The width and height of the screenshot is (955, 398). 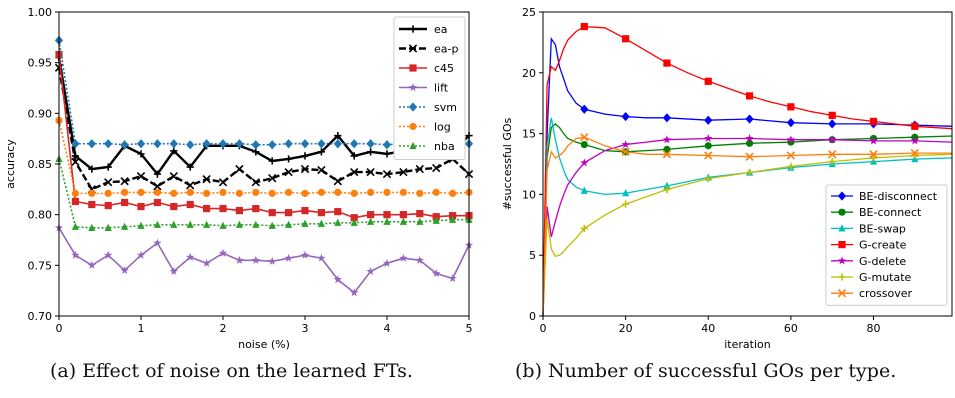 What do you see at coordinates (842, 293) in the screenshot?
I see `legend-marker-crossover` at bounding box center [842, 293].